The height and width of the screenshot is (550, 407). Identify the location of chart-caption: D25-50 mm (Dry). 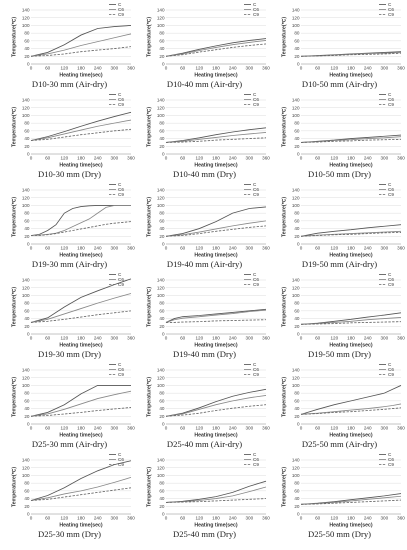
(339, 534).